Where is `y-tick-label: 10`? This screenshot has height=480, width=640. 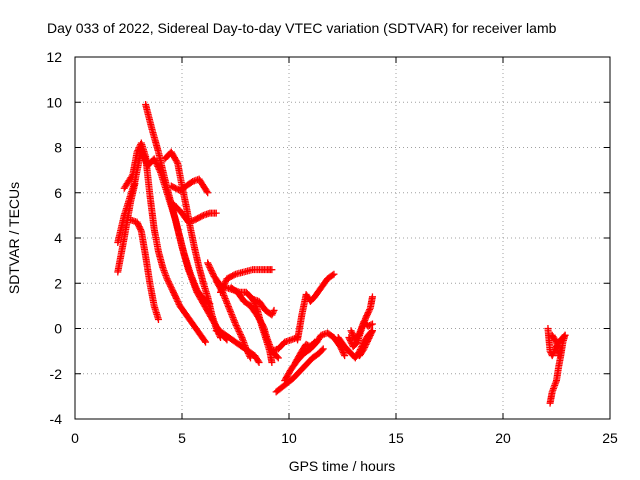 y-tick-label: 10 is located at coordinates (54, 102).